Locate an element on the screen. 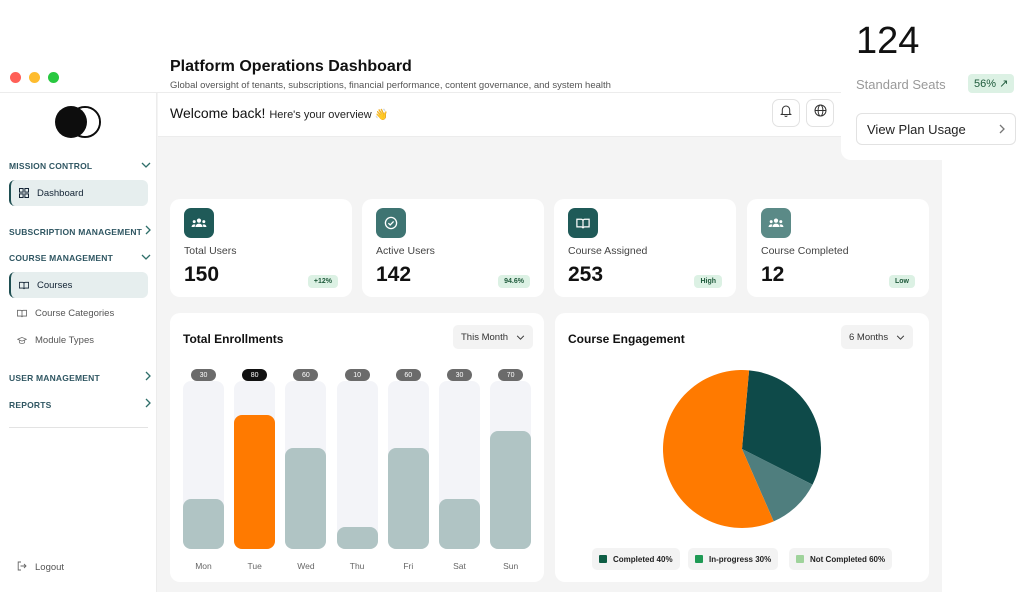  enrollments-range-dropdown: This Month is located at coordinates (493, 337).